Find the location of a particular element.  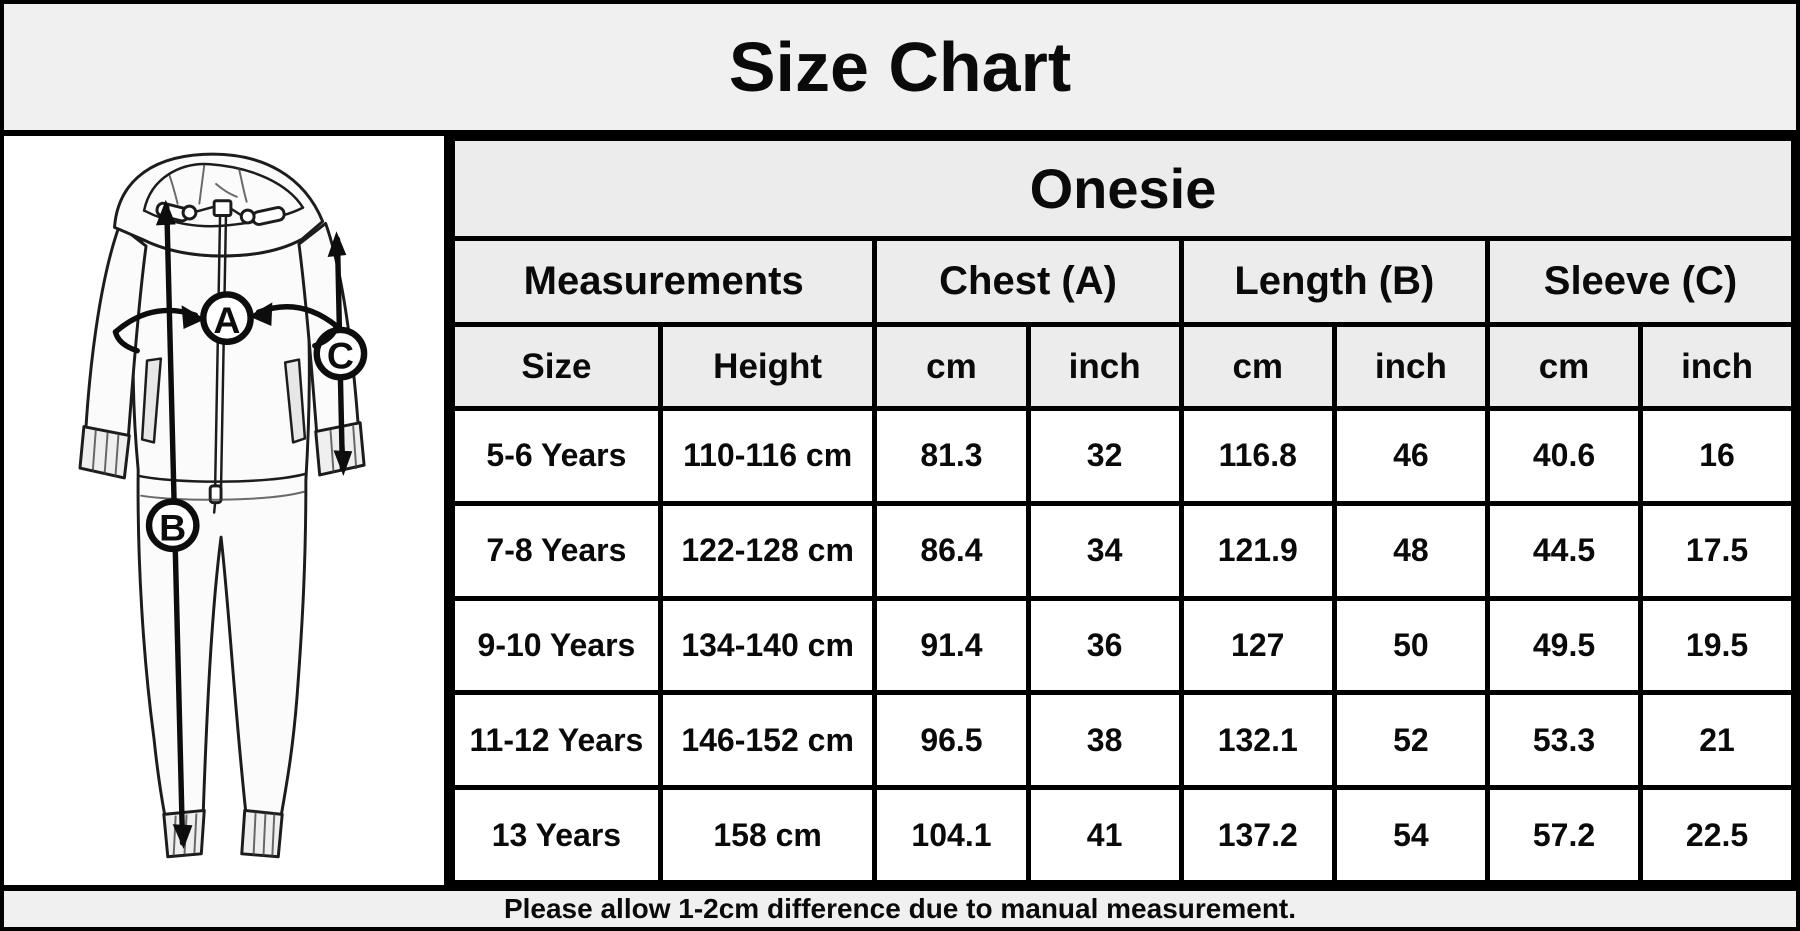

measure-a-circle is located at coordinates (227, 318).